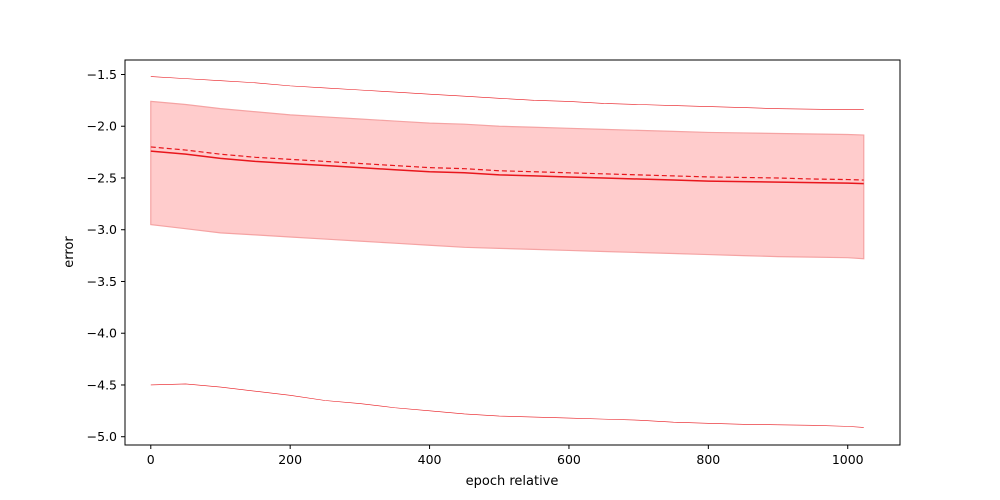 Image resolution: width=1000 pixels, height=500 pixels. What do you see at coordinates (102, 74) in the screenshot?
I see `y-tick-label: −1.5` at bounding box center [102, 74].